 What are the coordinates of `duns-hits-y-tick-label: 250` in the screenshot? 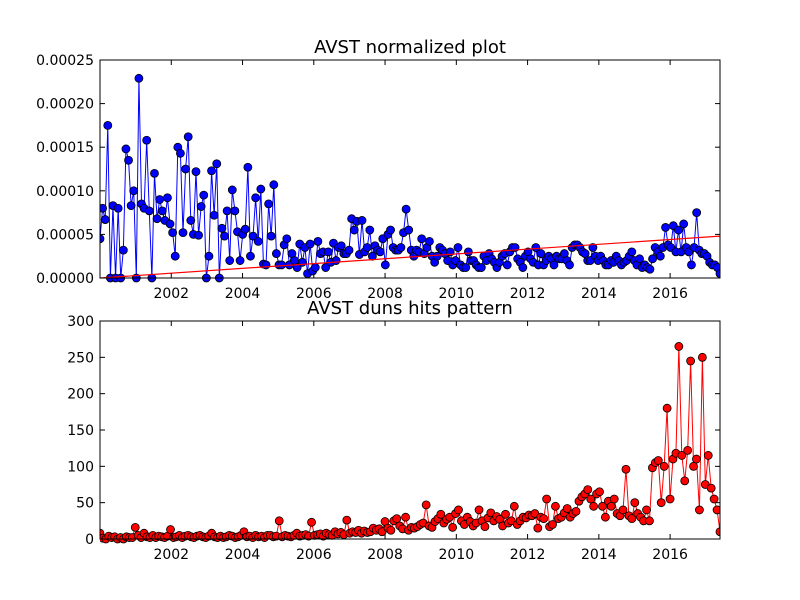 It's located at (80, 358).